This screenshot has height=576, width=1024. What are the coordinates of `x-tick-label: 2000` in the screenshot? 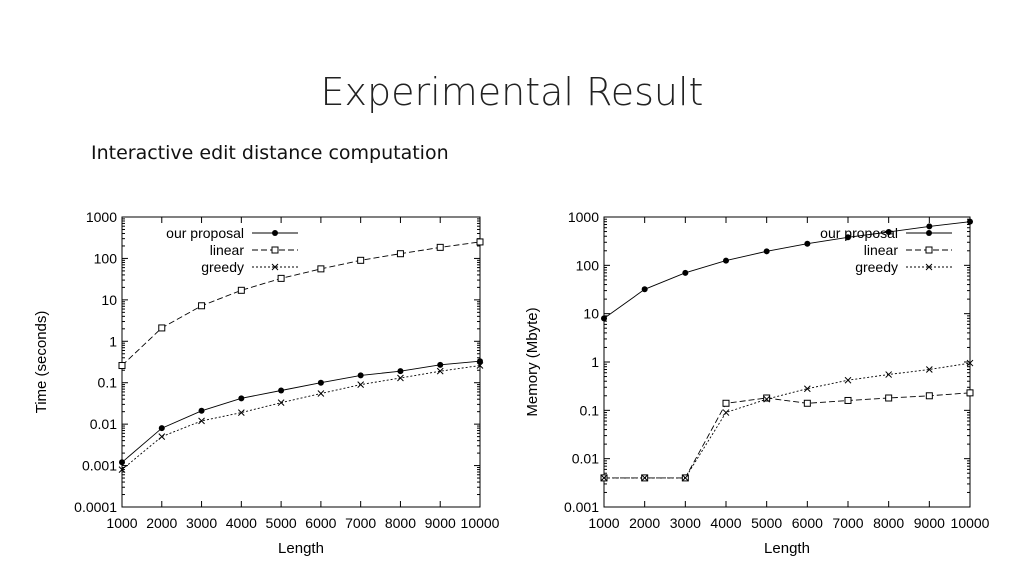 It's located at (161, 523).